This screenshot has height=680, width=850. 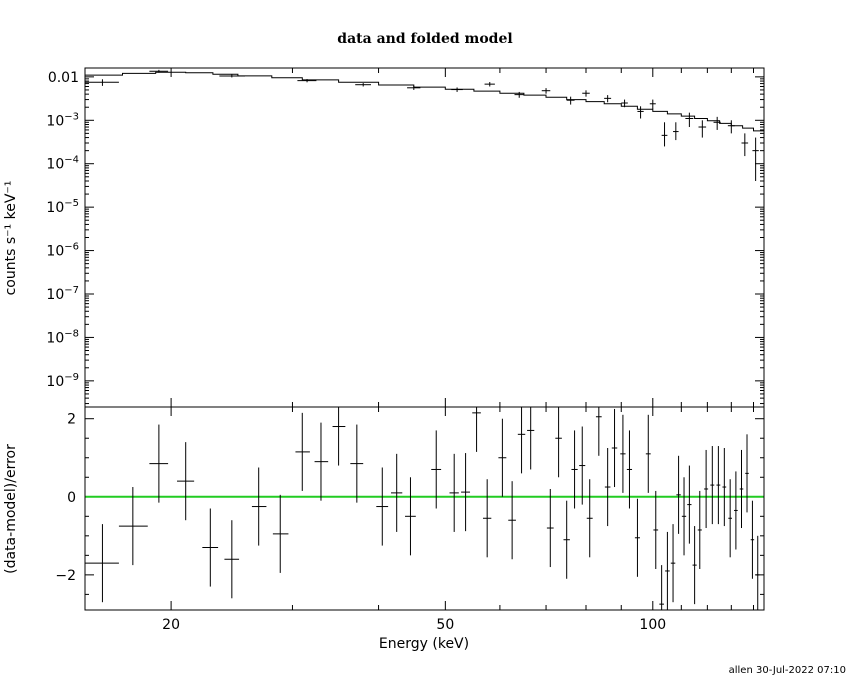 I want to click on bottom-y-axis-label: (data-model)/error, so click(x=11, y=509).